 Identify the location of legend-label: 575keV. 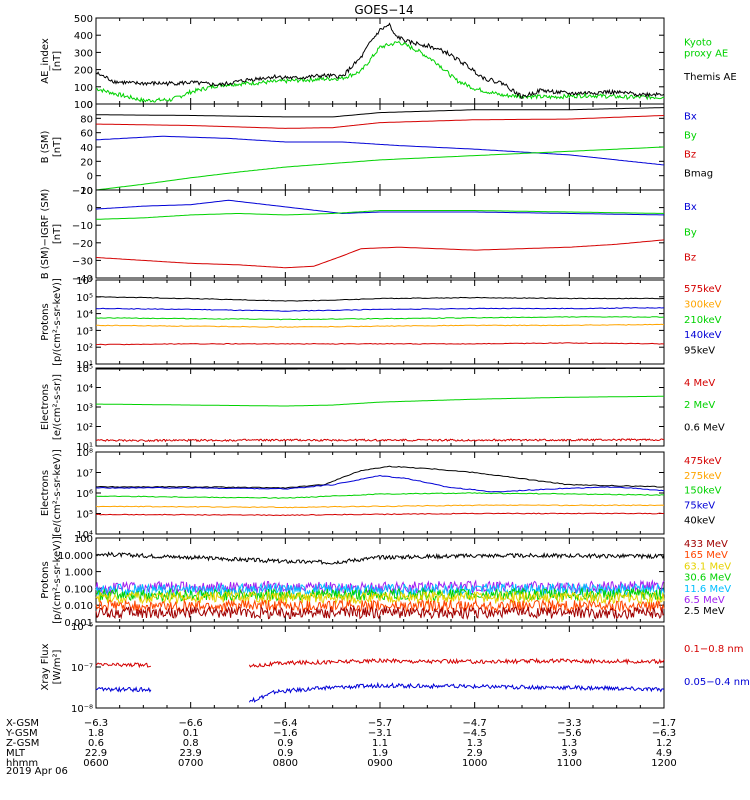
(703, 289).